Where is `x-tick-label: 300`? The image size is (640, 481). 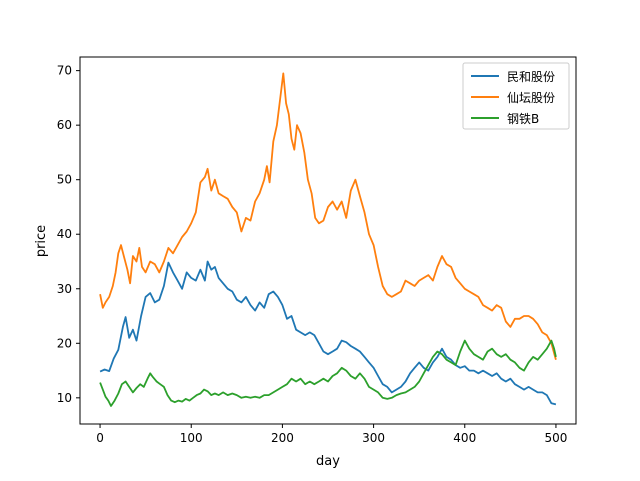
x-tick-label: 300 is located at coordinates (373, 438).